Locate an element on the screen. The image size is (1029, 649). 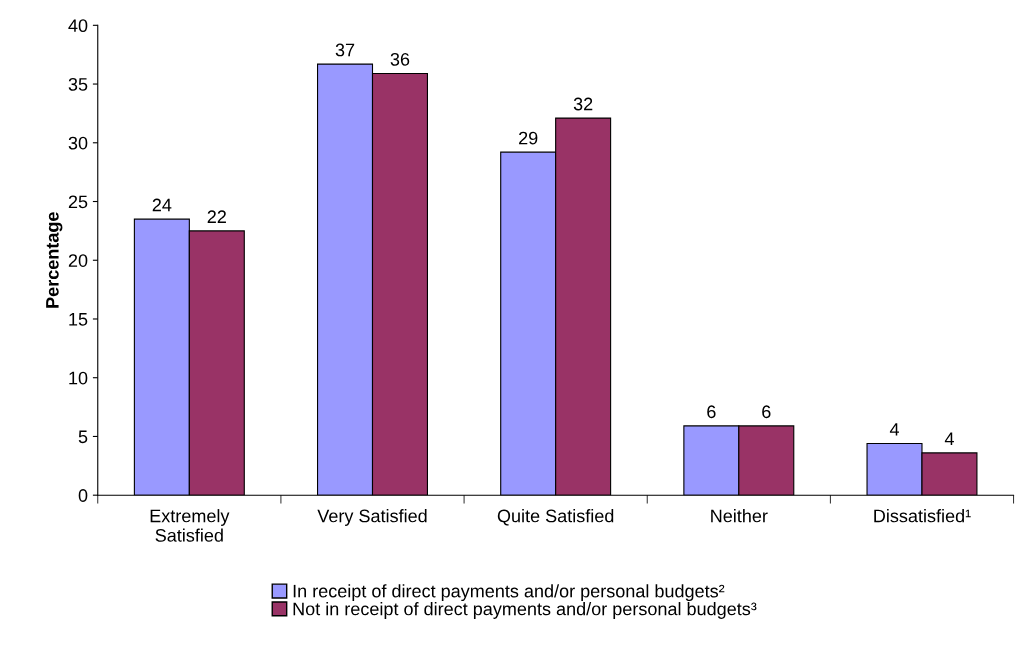
y-tick-label: 30 is located at coordinates (78, 143).